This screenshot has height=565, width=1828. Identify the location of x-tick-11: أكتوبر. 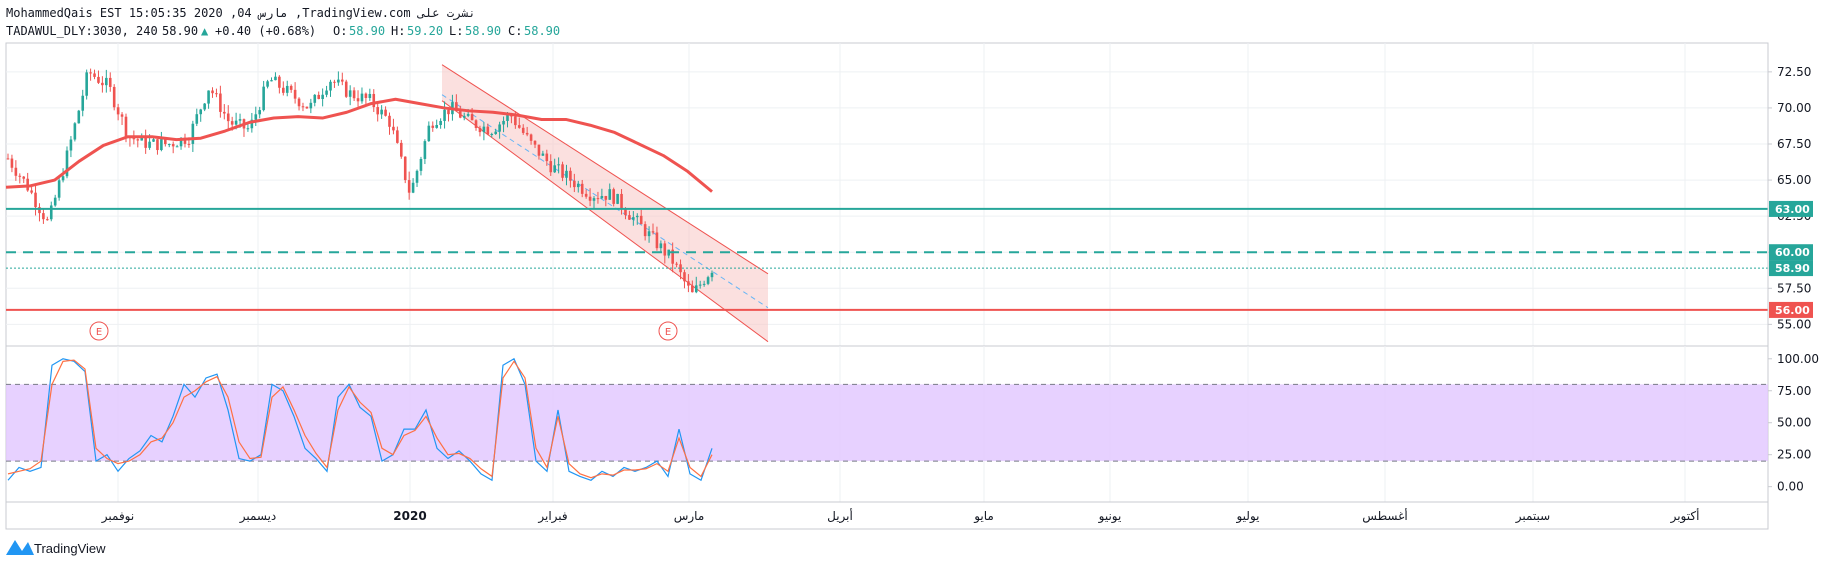
(1685, 516).